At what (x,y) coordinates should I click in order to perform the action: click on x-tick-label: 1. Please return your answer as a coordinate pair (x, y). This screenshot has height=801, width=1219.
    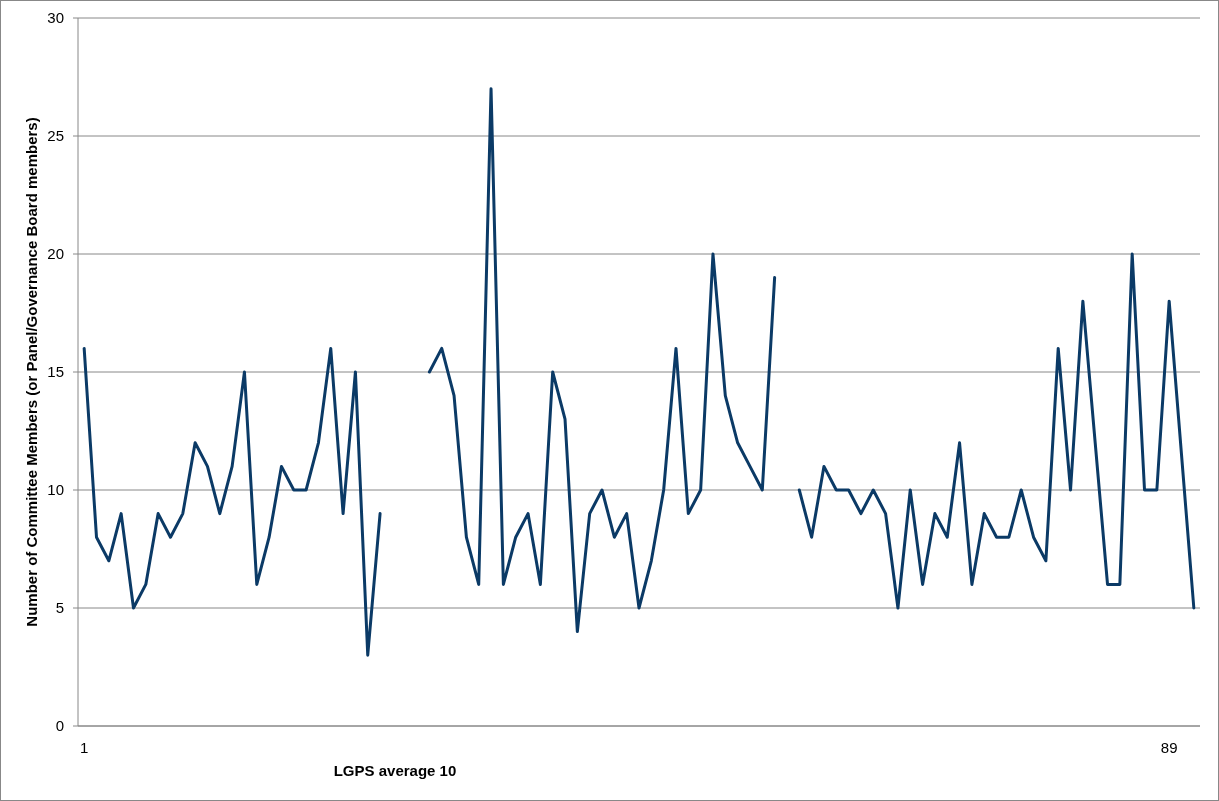
    Looking at the image, I should click on (84, 747).